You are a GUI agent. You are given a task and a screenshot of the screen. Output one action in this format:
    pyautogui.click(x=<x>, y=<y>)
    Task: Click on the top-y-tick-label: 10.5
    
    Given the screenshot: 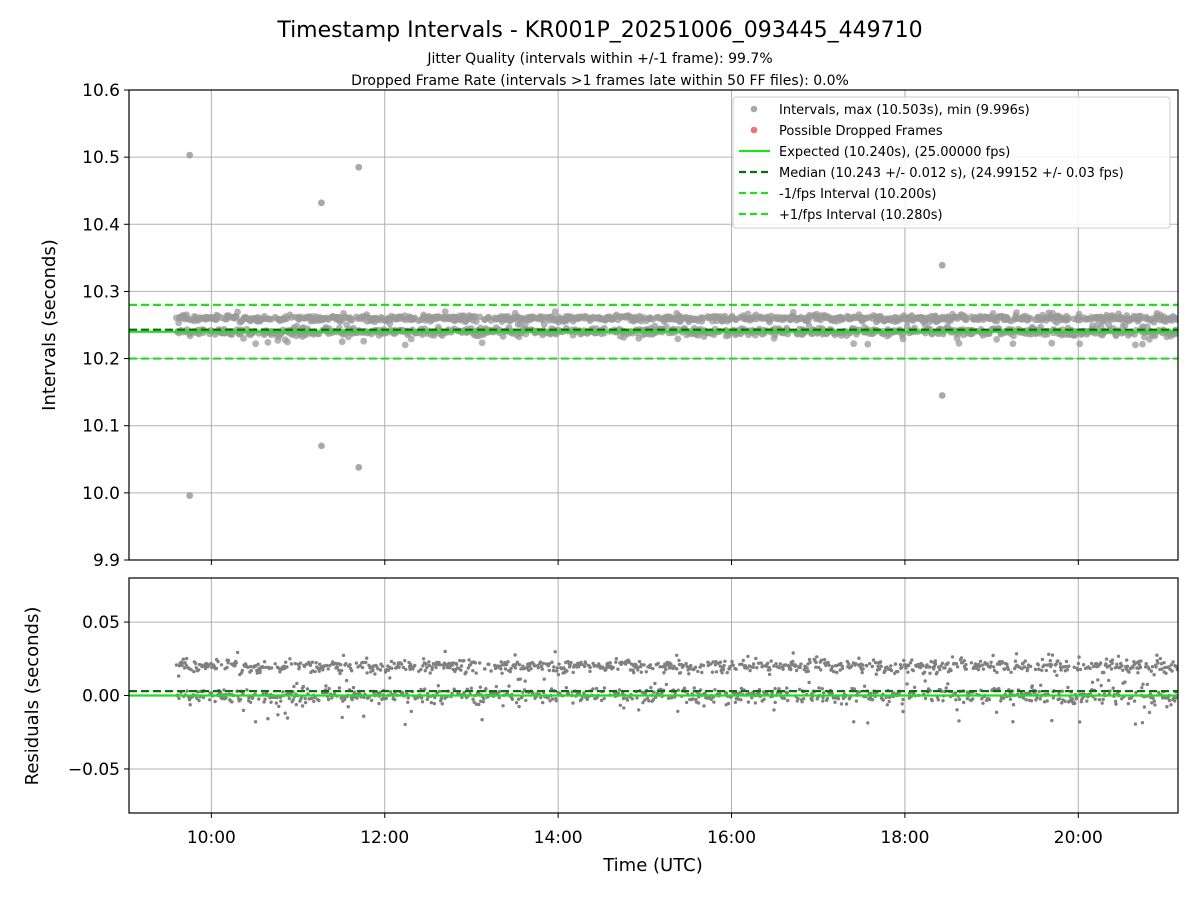 What is the action you would take?
    pyautogui.click(x=101, y=158)
    